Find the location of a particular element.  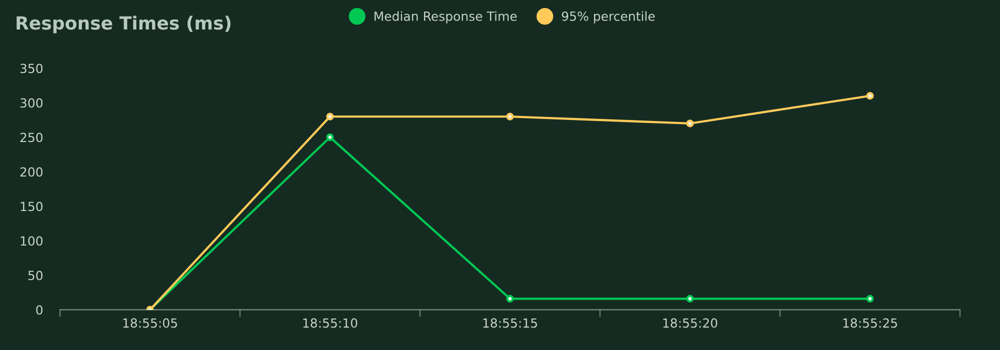

y-tick-label: 50 is located at coordinates (35, 275).